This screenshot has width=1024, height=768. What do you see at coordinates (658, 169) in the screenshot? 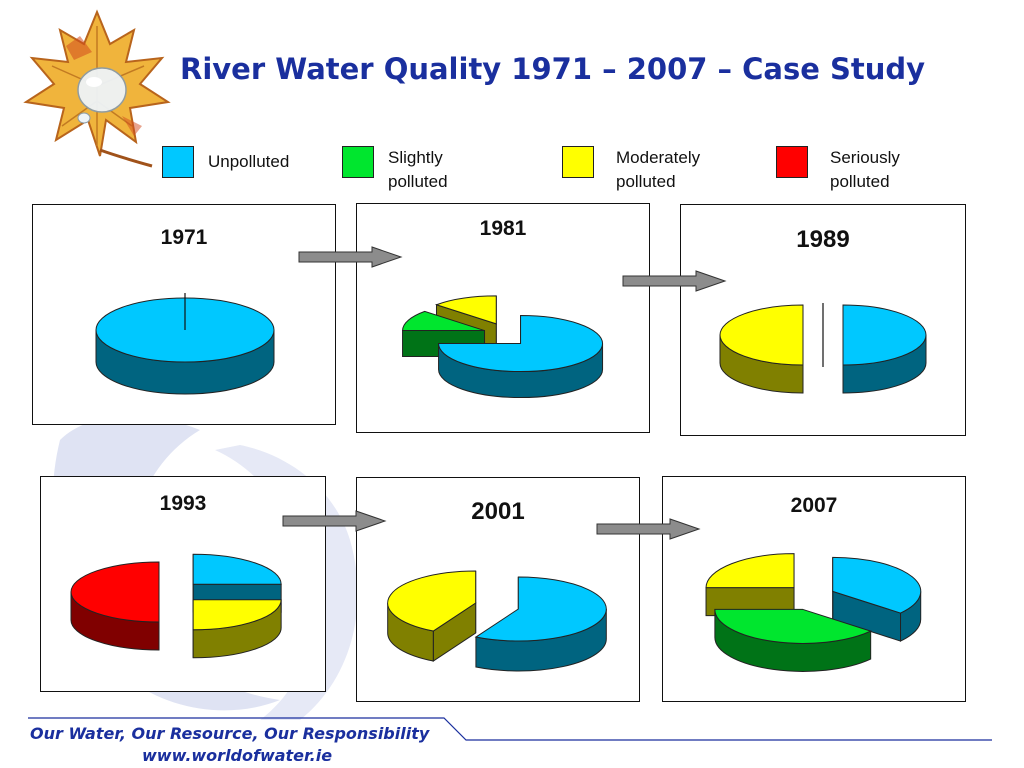
I see `legend-label-moderately-polluted: Moderately polluted` at bounding box center [658, 169].